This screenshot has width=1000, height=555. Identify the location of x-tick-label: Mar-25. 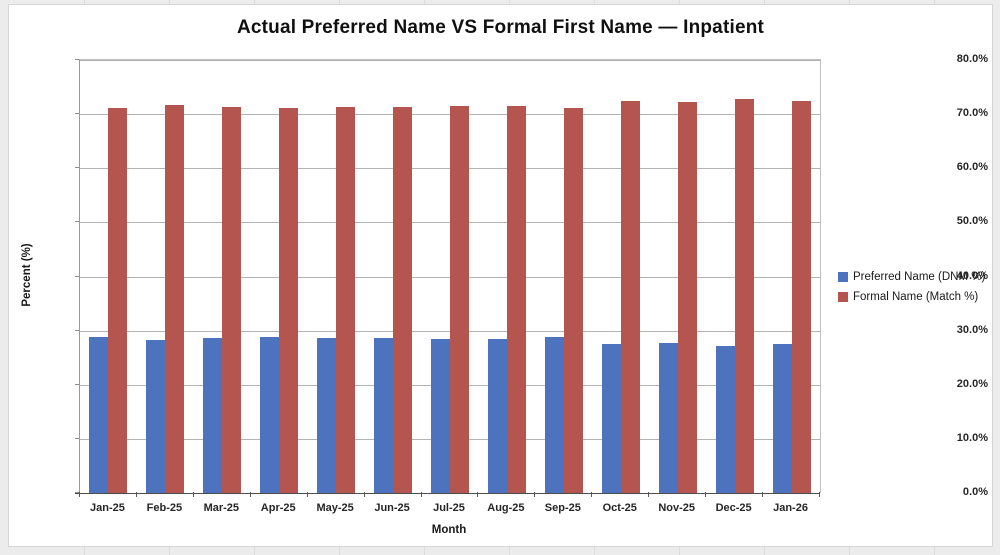
(221, 508).